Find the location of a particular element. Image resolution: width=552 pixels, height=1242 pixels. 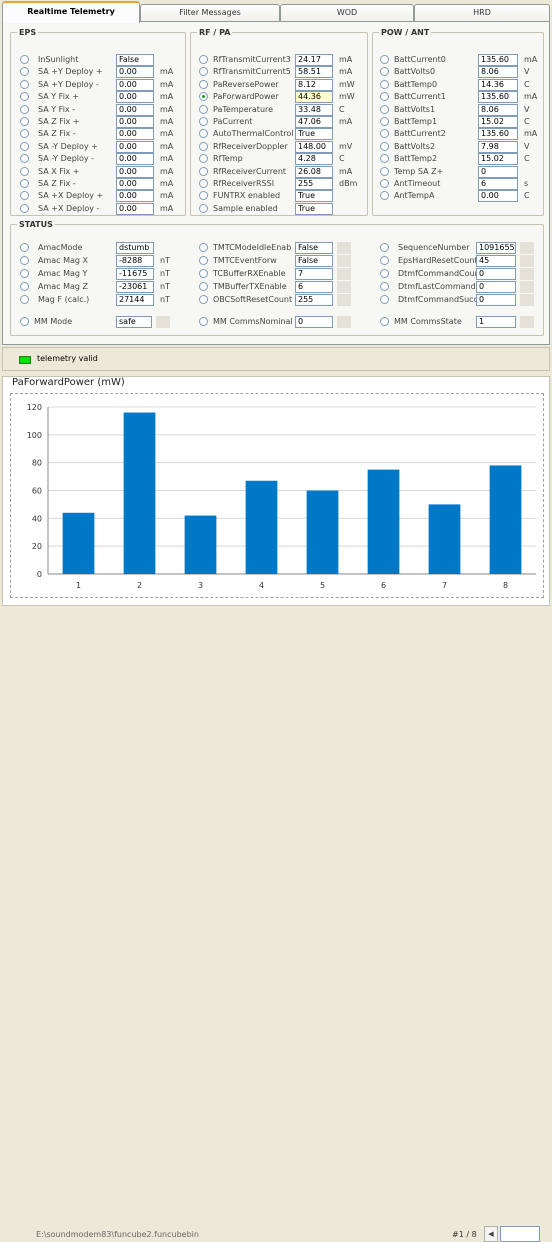

field-label: RfReceiverCurrent is located at coordinates (250, 171).